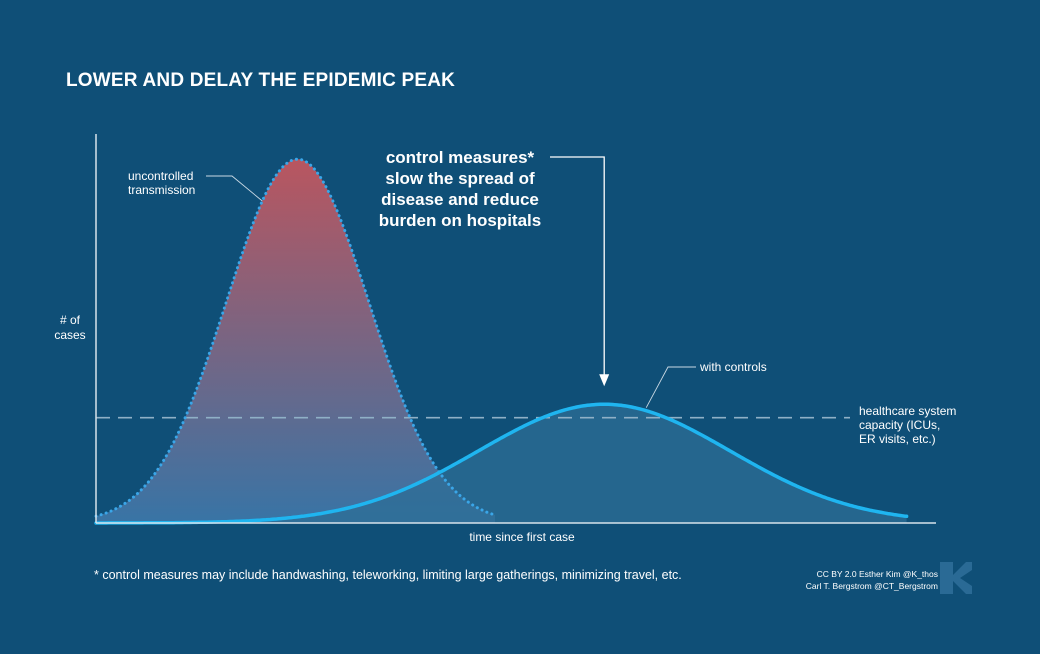 This screenshot has width=1040, height=654. Describe the element at coordinates (871, 586) in the screenshot. I see `credits-line-2: Carl T. Bergstrom @CT_Bergstrom` at that location.